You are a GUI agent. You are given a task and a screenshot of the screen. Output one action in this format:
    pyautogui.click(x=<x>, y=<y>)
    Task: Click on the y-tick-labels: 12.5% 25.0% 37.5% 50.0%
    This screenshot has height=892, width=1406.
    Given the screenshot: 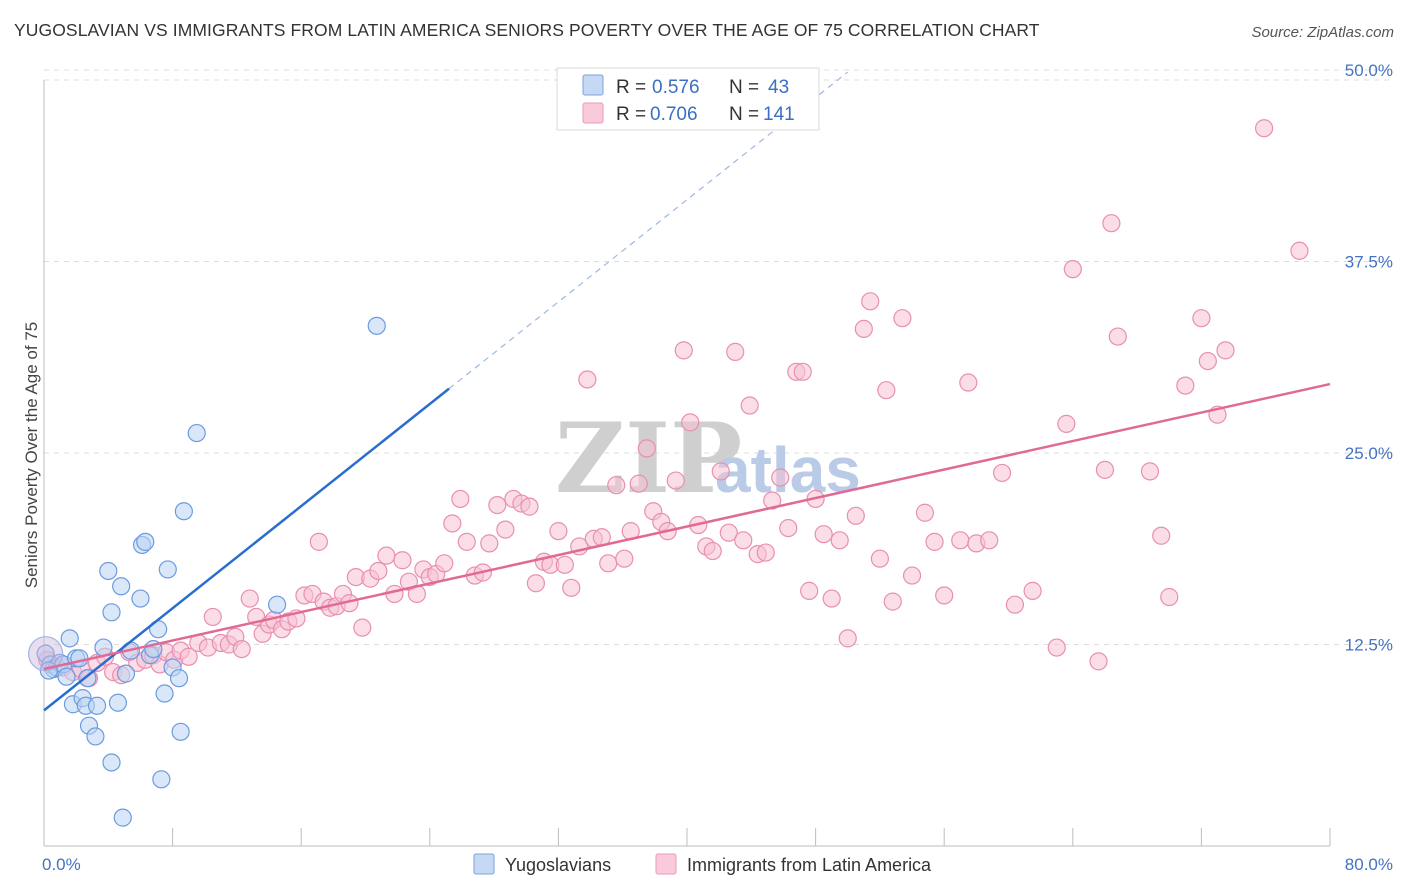 What is the action you would take?
    pyautogui.click(x=1369, y=358)
    